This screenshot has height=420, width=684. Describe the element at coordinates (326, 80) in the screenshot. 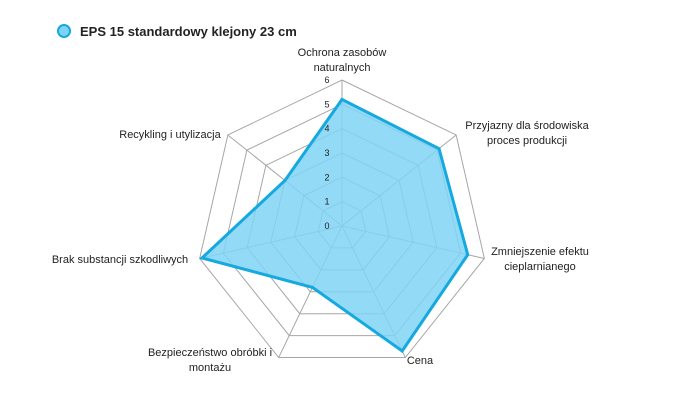

I see `tick-label: 6` at that location.